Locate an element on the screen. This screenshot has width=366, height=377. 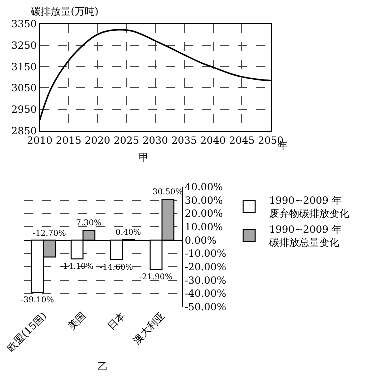
y-tick-label: 2950 is located at coordinates (24, 110).